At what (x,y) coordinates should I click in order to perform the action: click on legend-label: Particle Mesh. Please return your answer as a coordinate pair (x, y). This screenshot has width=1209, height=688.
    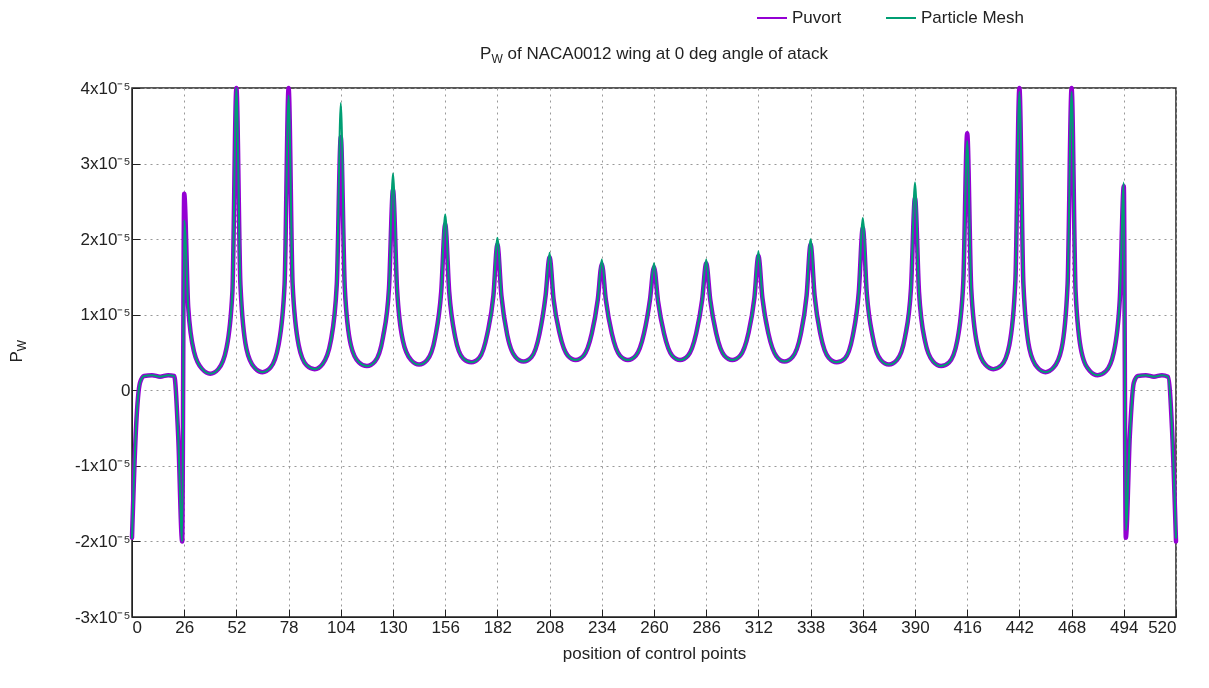
    Looking at the image, I should click on (972, 17).